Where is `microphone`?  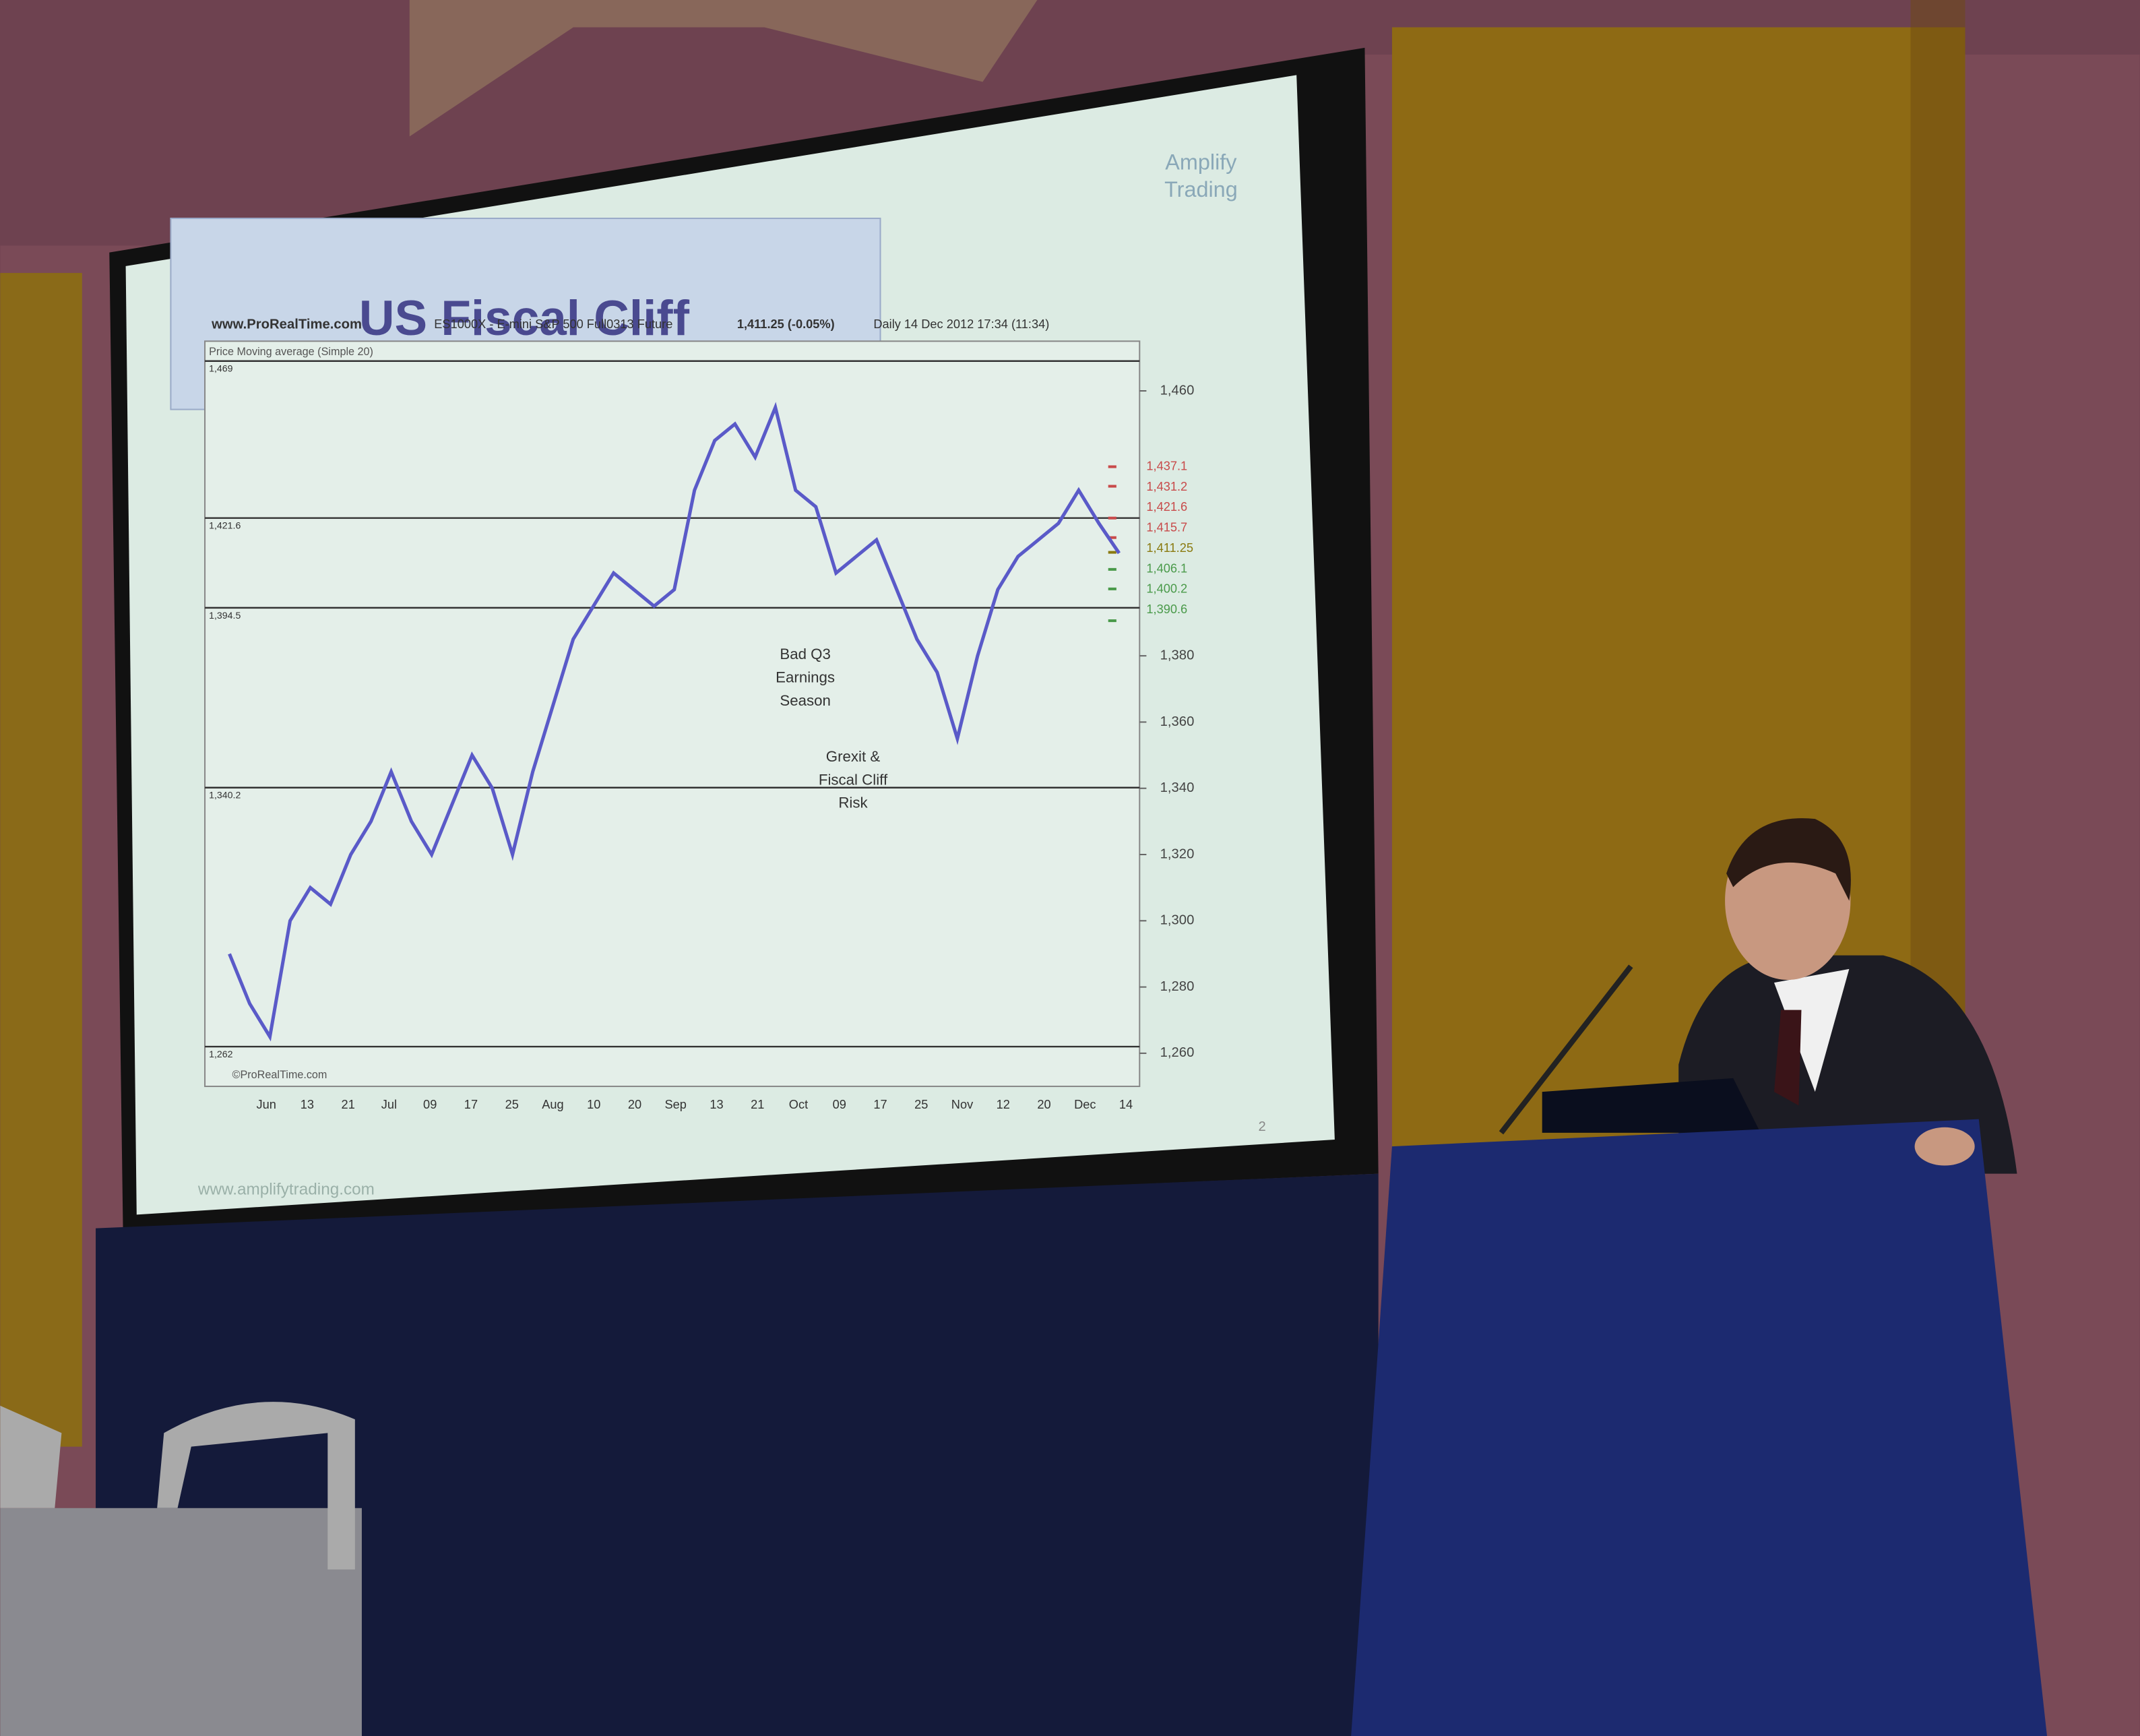
microphone is located at coordinates (1566, 1049).